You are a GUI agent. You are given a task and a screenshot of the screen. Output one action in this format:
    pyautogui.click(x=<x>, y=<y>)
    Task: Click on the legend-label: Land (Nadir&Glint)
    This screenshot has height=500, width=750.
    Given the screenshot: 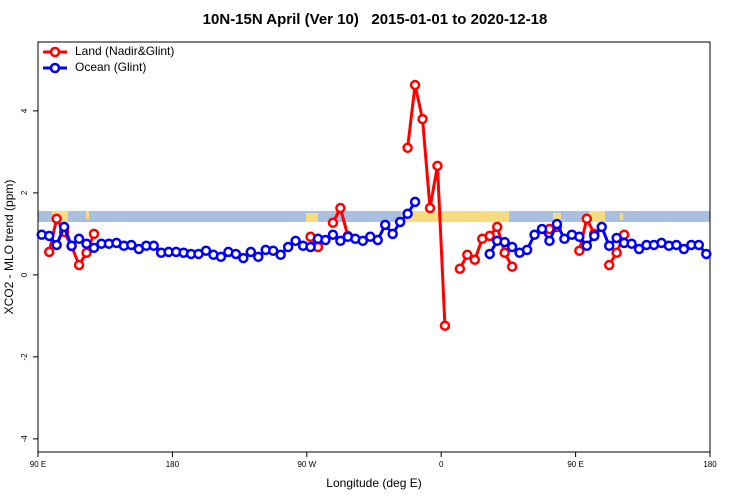 What is the action you would take?
    pyautogui.click(x=124, y=51)
    